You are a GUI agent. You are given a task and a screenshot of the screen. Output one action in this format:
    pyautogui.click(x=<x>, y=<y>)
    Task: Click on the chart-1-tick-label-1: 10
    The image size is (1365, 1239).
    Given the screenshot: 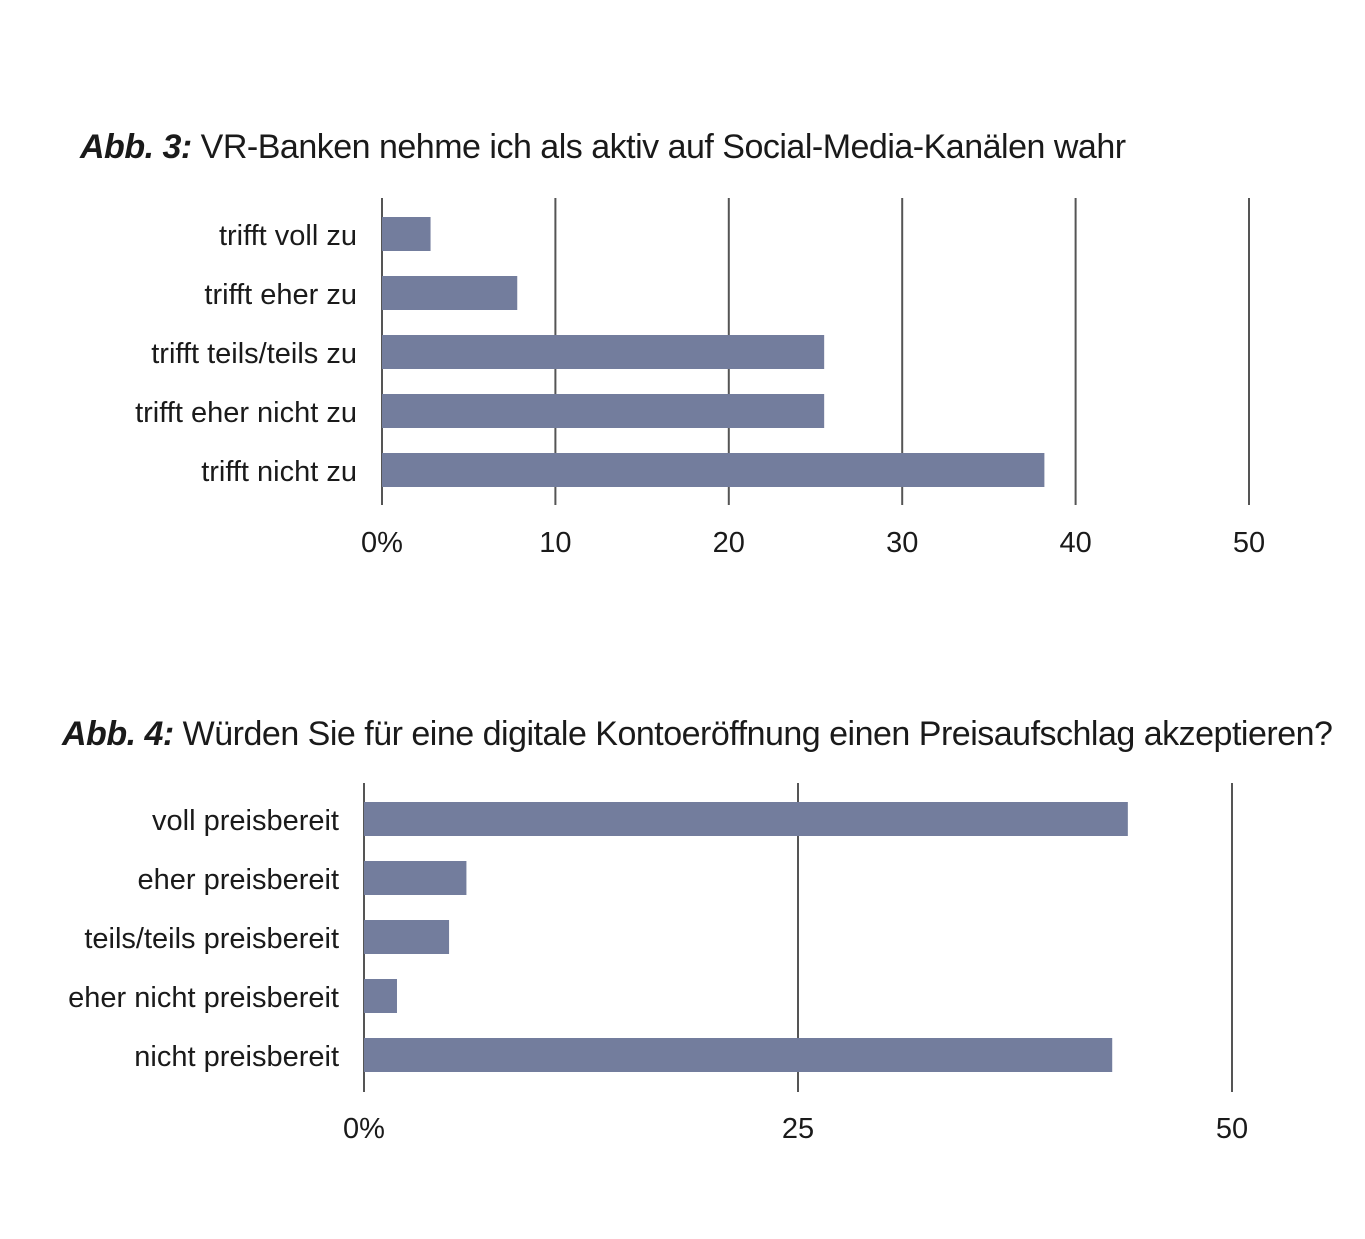 What is the action you would take?
    pyautogui.click(x=555, y=543)
    